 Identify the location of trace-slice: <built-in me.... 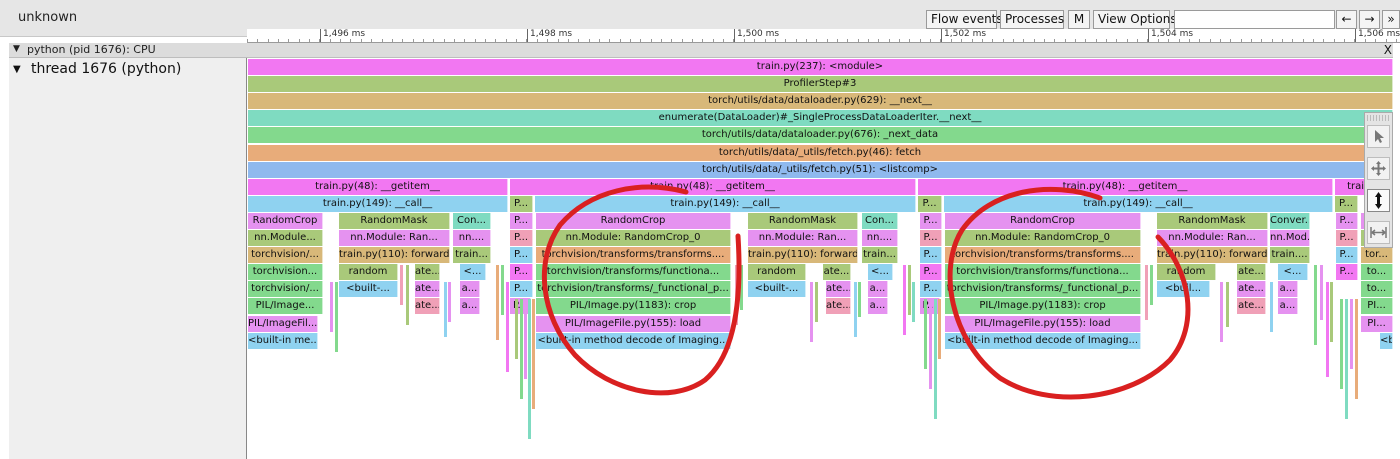
(283, 341).